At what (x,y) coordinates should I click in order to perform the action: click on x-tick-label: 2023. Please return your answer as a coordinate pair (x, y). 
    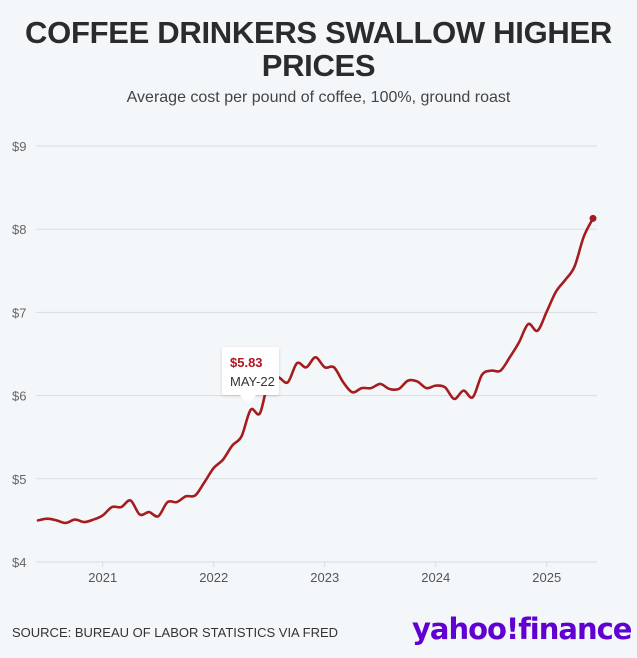
    Looking at the image, I should click on (324, 577).